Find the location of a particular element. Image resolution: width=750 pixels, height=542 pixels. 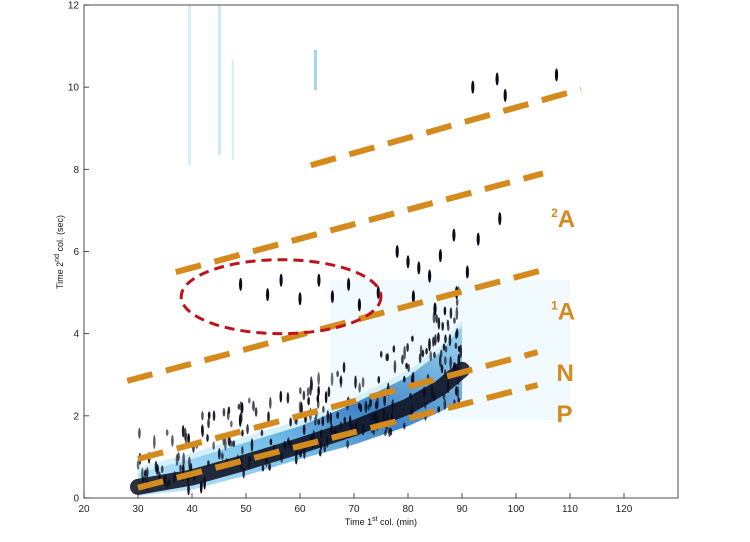

y-tick-label: 8 is located at coordinates (76, 170).